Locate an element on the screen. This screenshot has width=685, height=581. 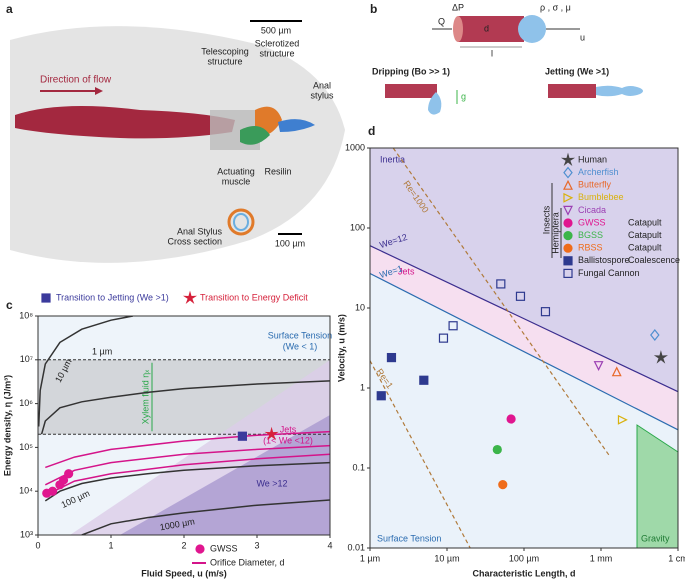
tube-end is located at coordinates (458, 29).